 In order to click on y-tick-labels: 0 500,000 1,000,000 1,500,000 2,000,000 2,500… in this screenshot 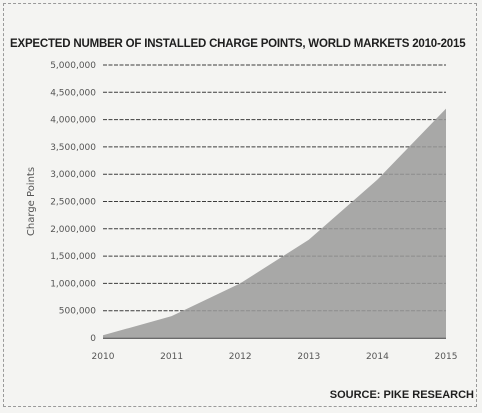, I will do `click(73, 202)`.